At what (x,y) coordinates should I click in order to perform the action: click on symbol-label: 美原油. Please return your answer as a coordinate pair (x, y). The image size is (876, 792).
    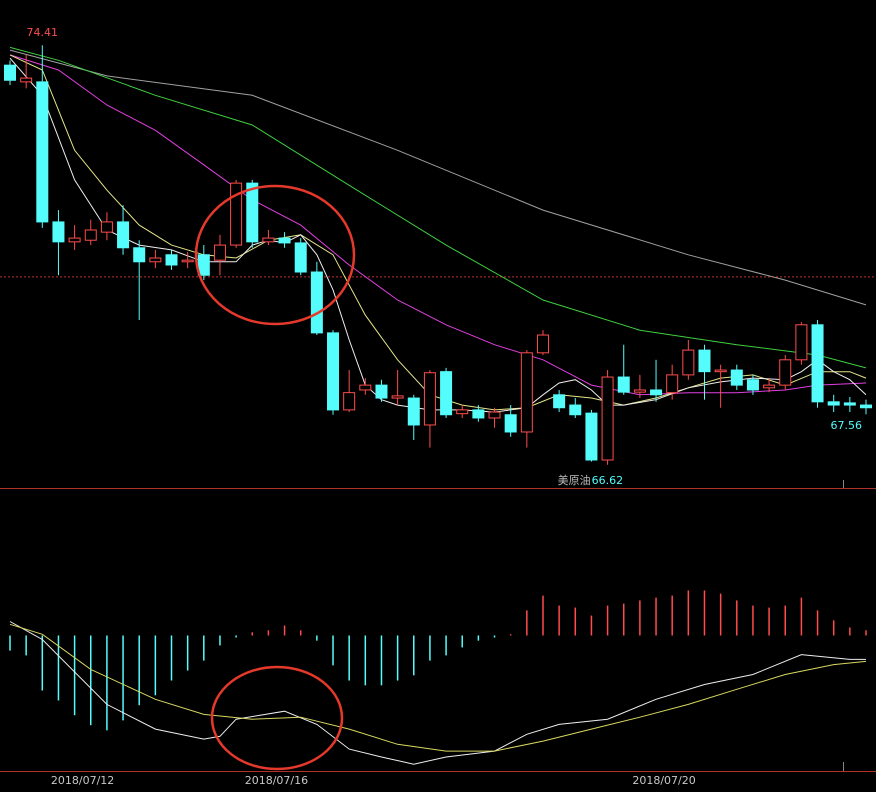
    Looking at the image, I should click on (574, 480).